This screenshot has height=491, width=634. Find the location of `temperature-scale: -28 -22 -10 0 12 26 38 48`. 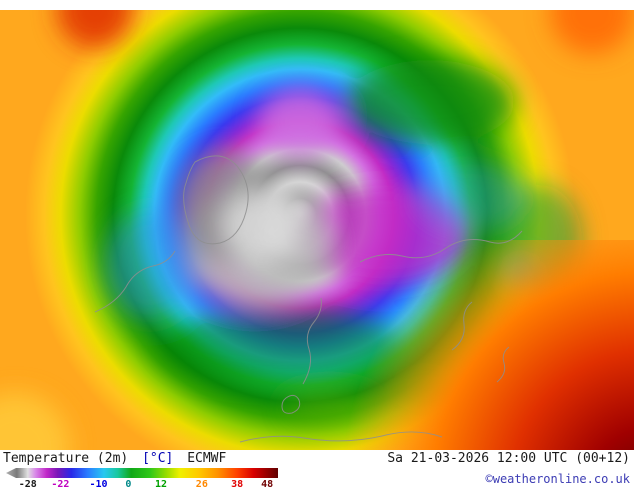

temperature-scale: -28 -22 -10 0 12 26 38 48 is located at coordinates (142, 479).